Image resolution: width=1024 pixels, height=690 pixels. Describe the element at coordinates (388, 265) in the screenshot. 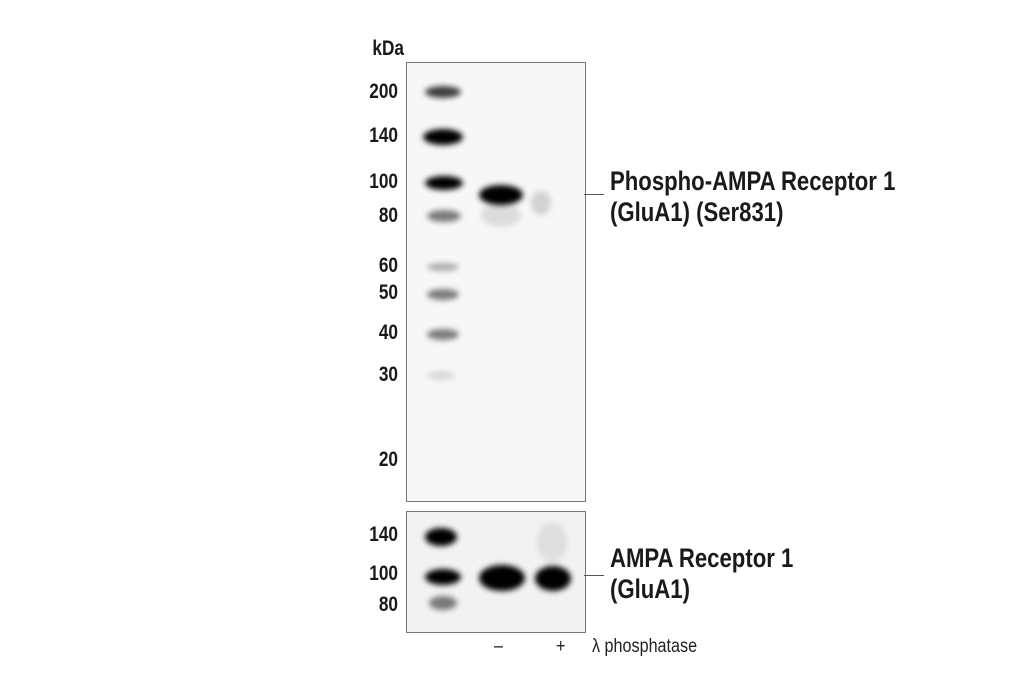

I see `marker-label: 60` at that location.